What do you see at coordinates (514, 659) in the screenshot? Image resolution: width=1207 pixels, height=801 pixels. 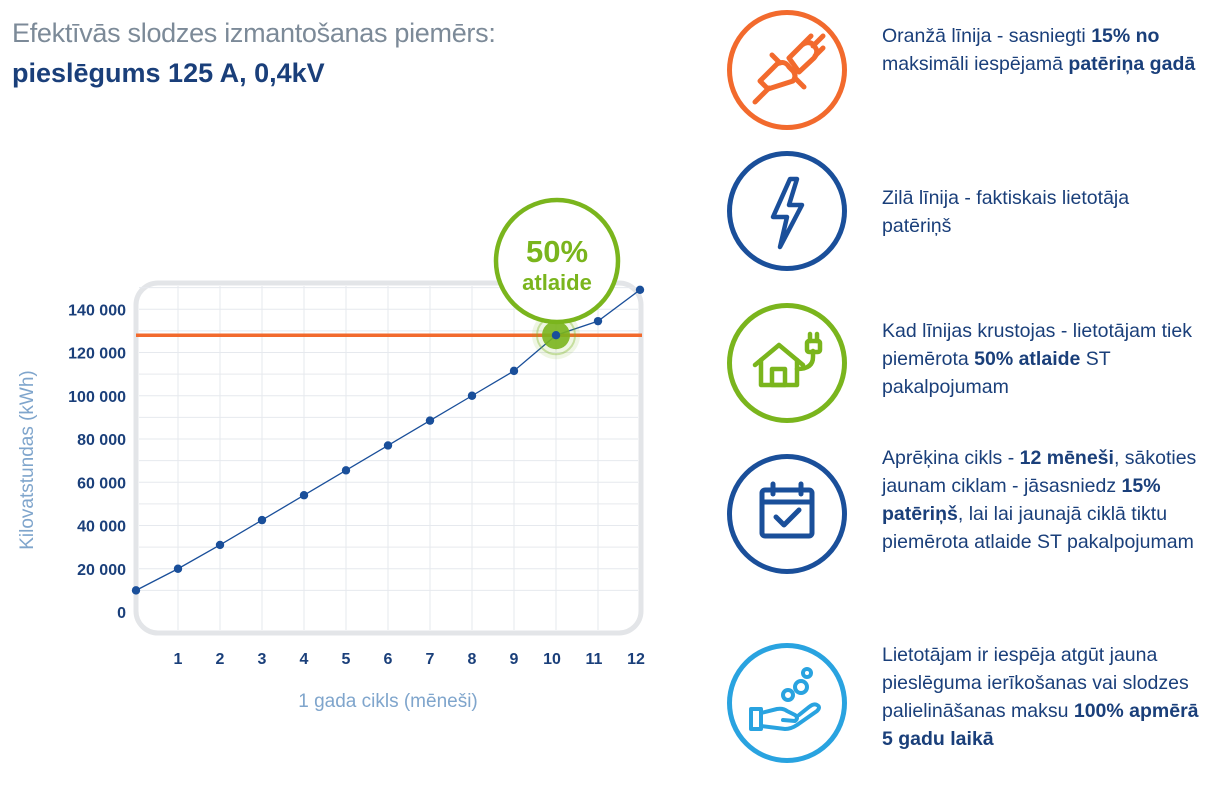 I see `x-tick-label: 9` at bounding box center [514, 659].